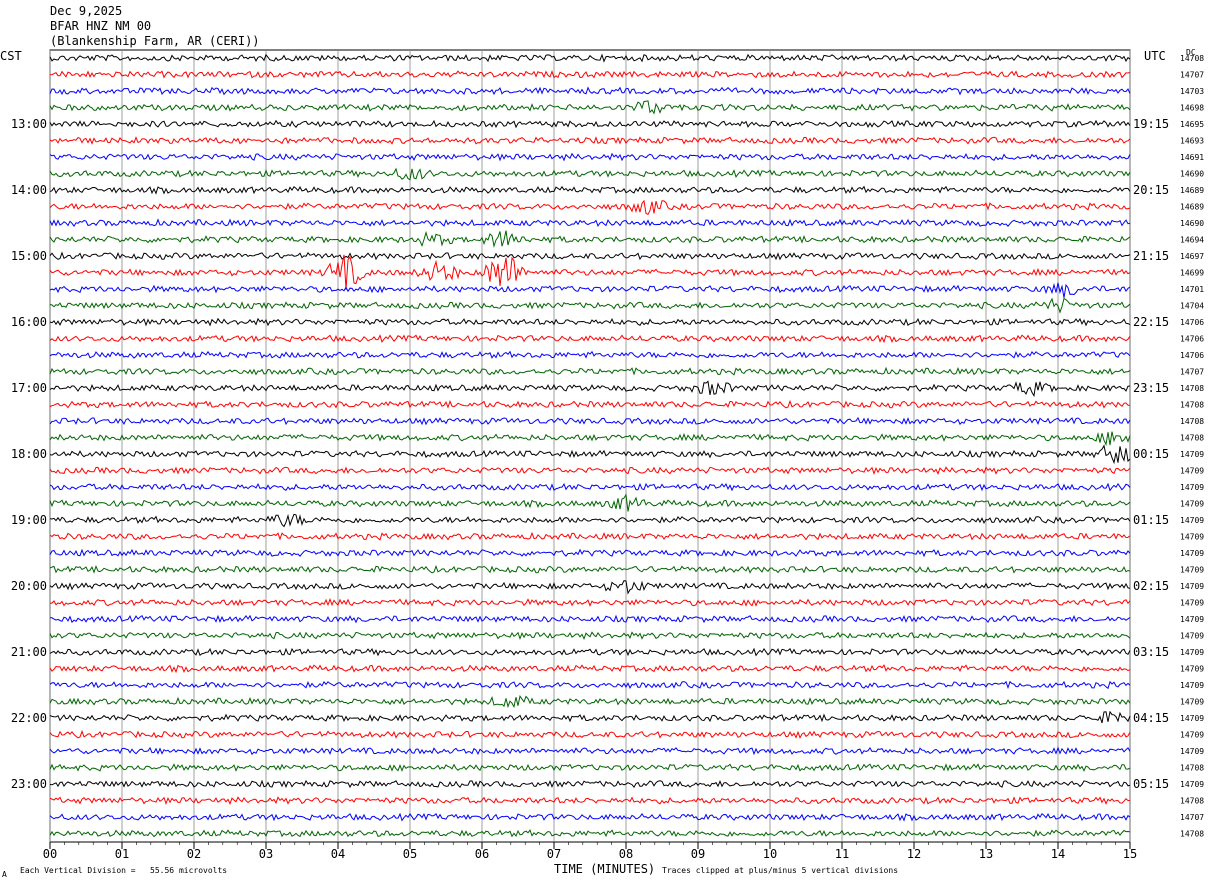  What do you see at coordinates (11, 56) in the screenshot?
I see `timezone-left-label: CST` at bounding box center [11, 56].